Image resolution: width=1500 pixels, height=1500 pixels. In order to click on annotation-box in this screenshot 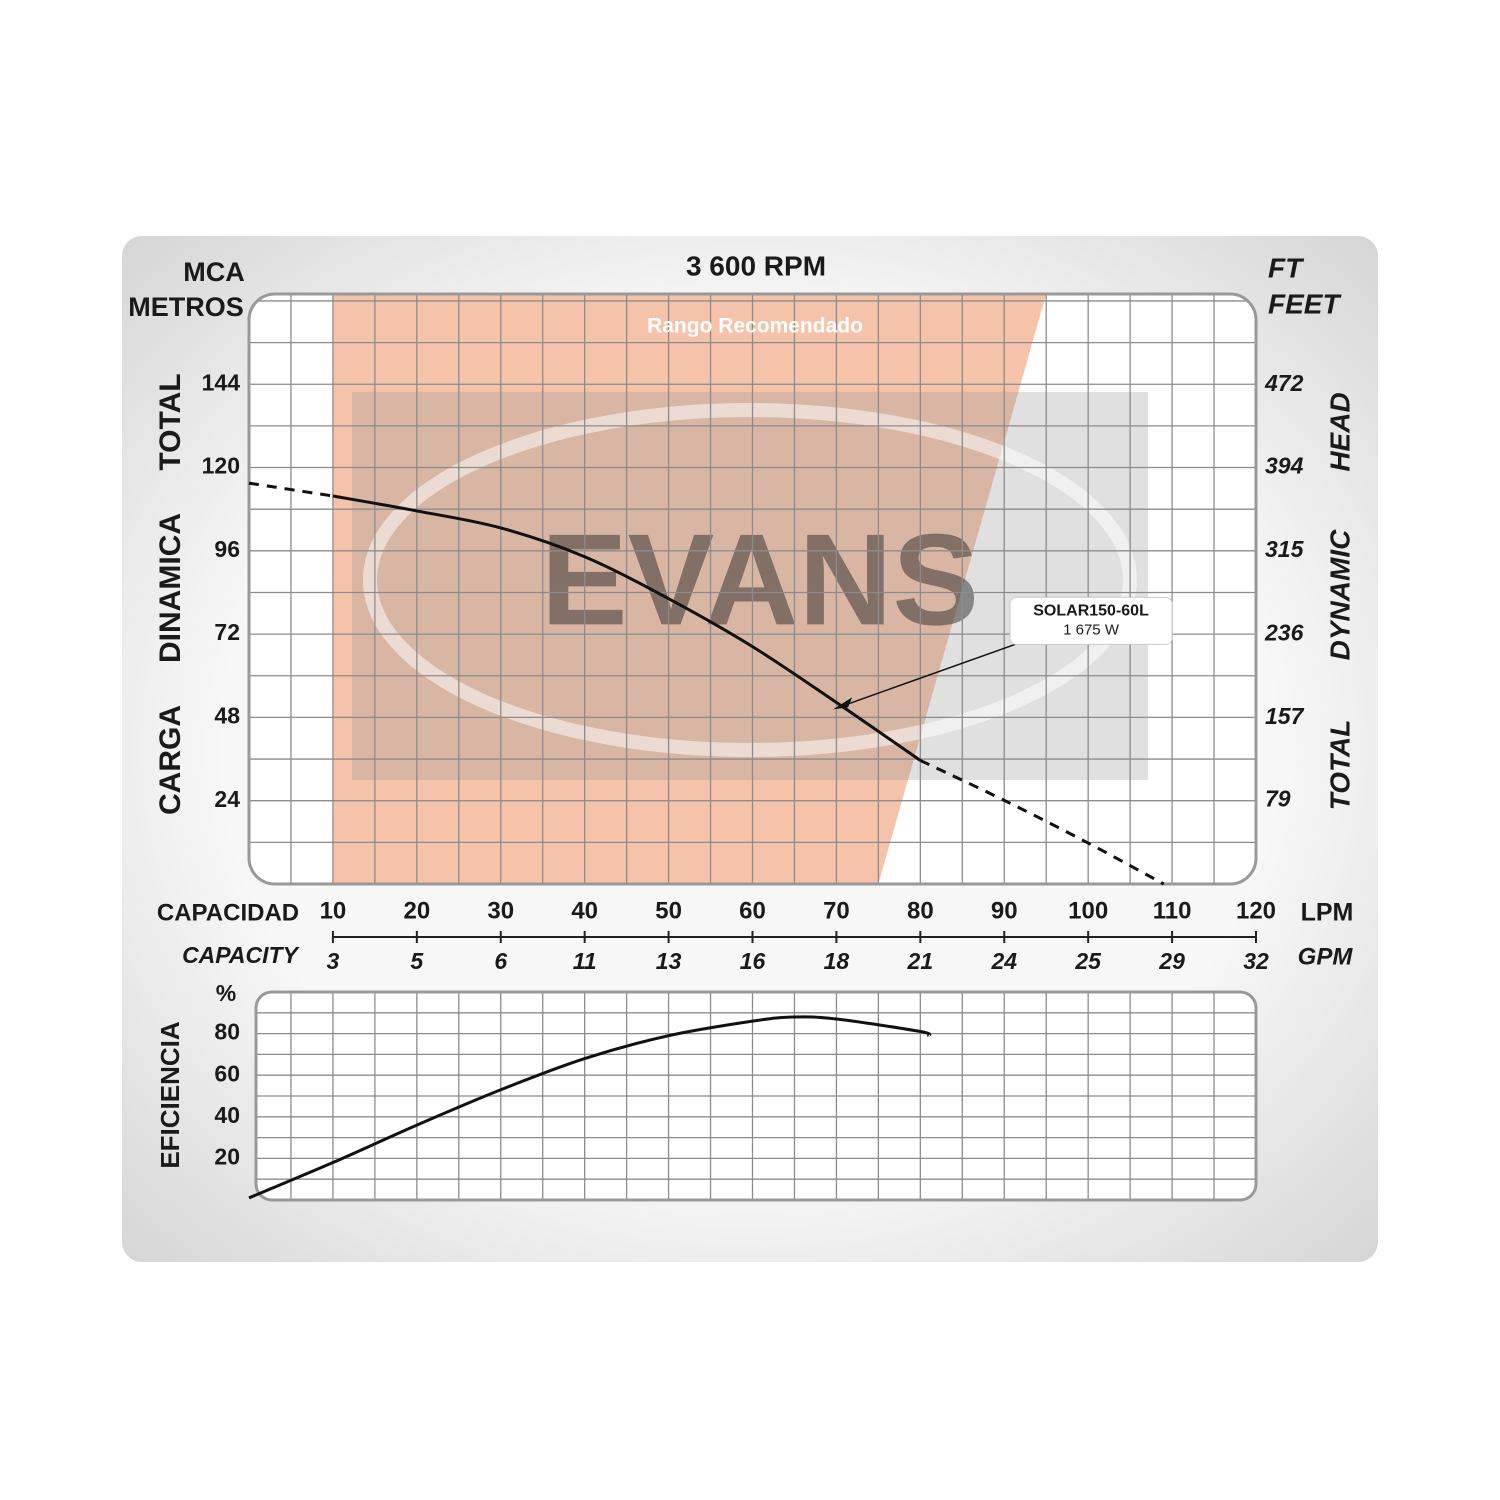, I will do `click(1091, 620)`.